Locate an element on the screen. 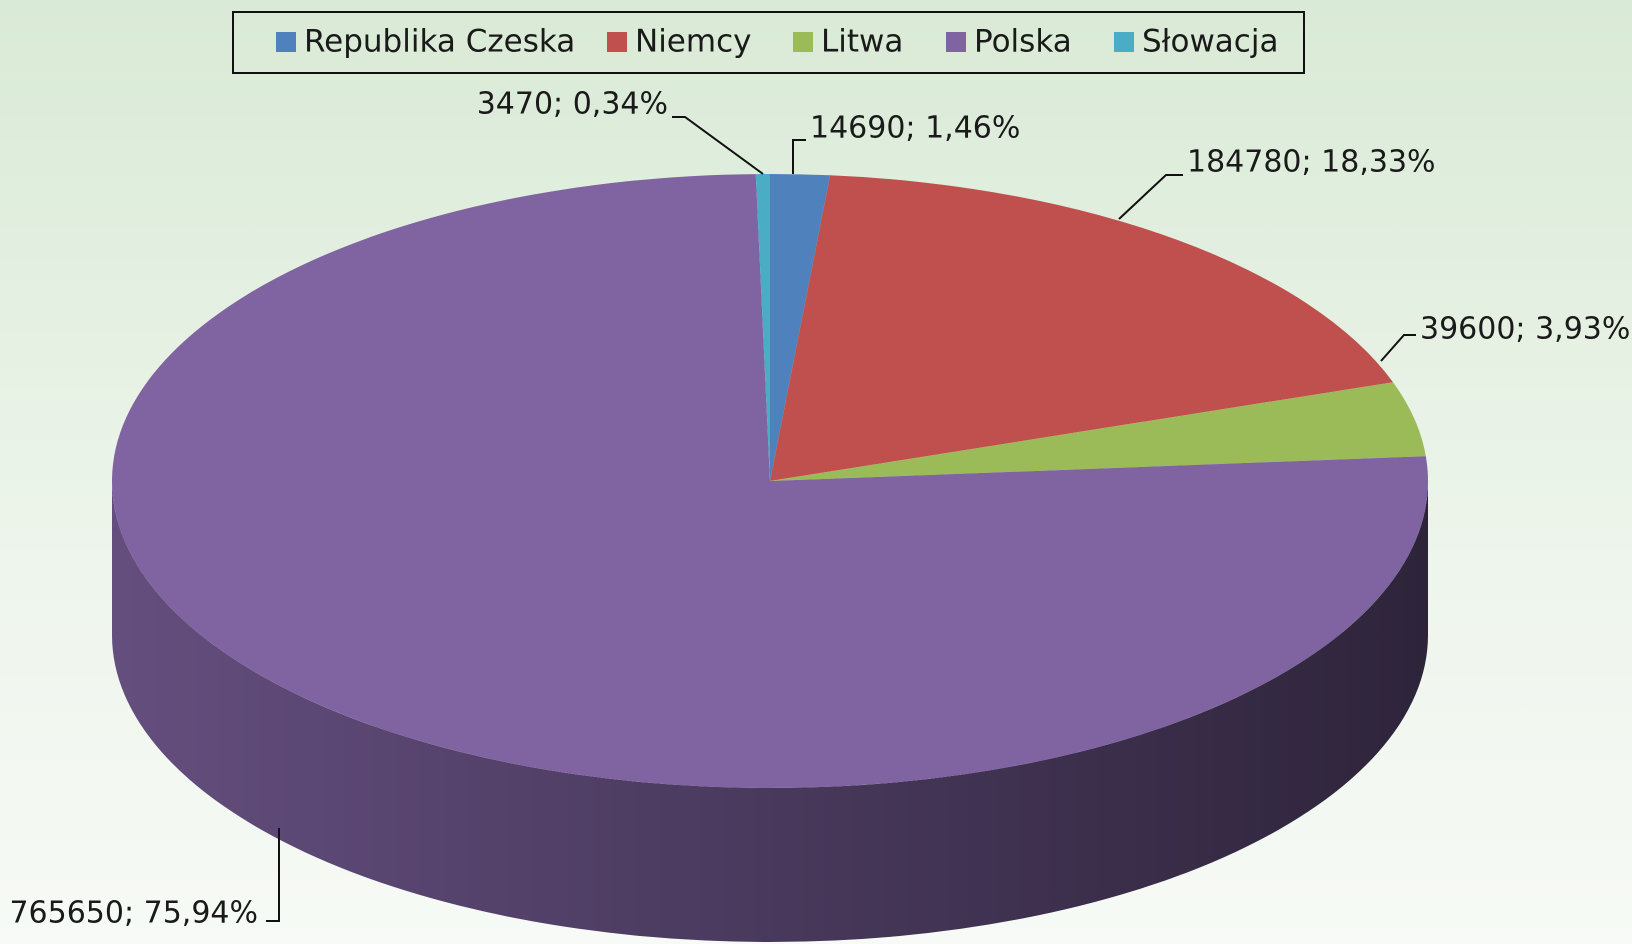  legend-box is located at coordinates (768, 42).